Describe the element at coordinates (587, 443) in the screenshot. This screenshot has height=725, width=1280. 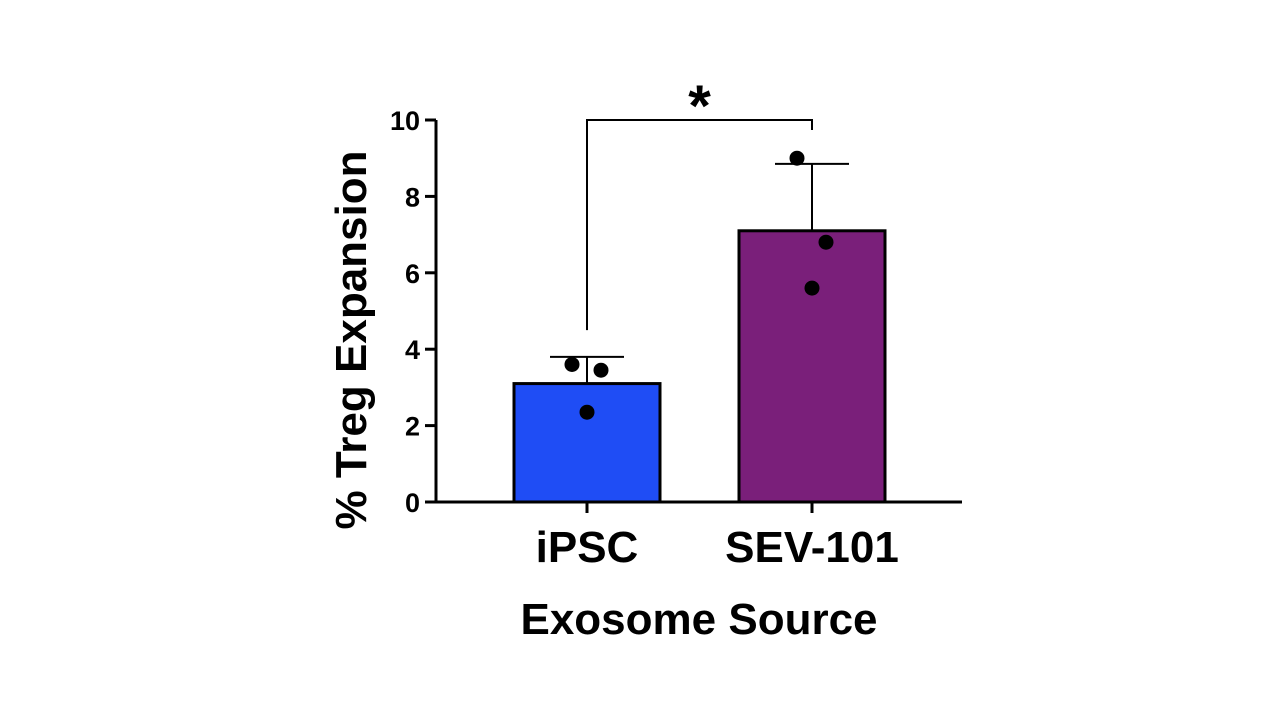
I see `bar-ipsc` at that location.